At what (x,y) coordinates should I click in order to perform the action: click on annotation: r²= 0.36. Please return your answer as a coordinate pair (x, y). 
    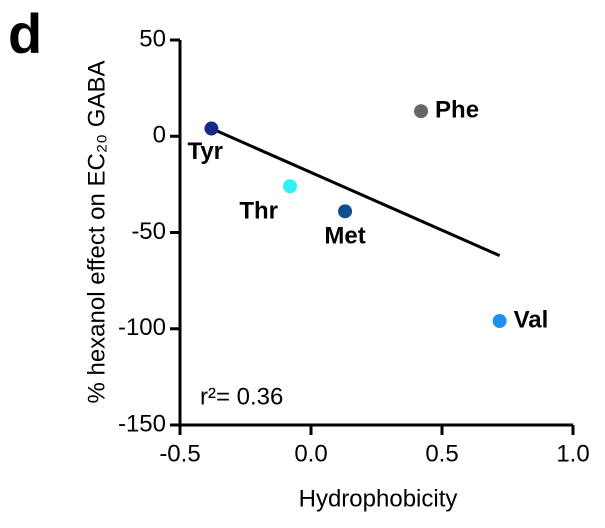
    Looking at the image, I should click on (241, 396).